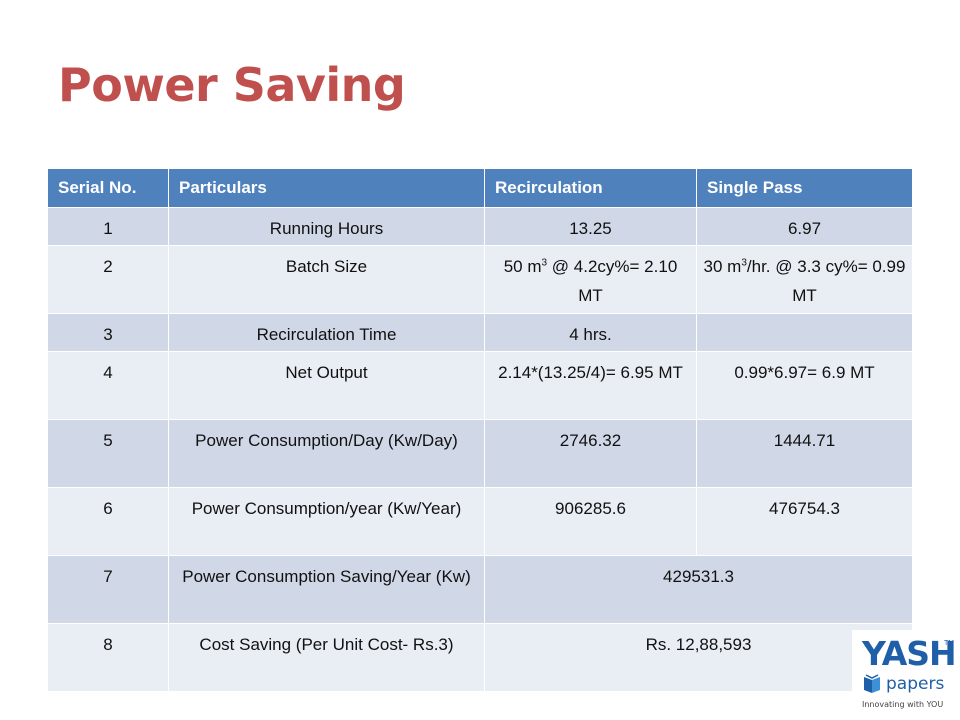 The image size is (960, 720). Describe the element at coordinates (804, 226) in the screenshot. I see `cell-single-pass: 6.97` at that location.